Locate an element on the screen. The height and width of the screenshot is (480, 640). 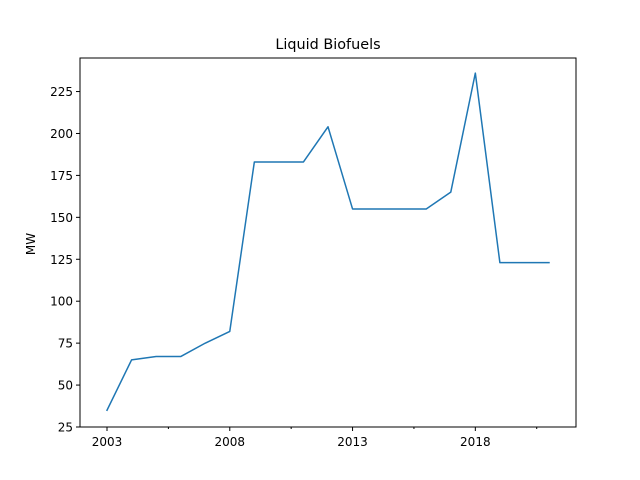
y-axis: 25 50 75 100 125 150 175 200 225 is located at coordinates (65, 260).